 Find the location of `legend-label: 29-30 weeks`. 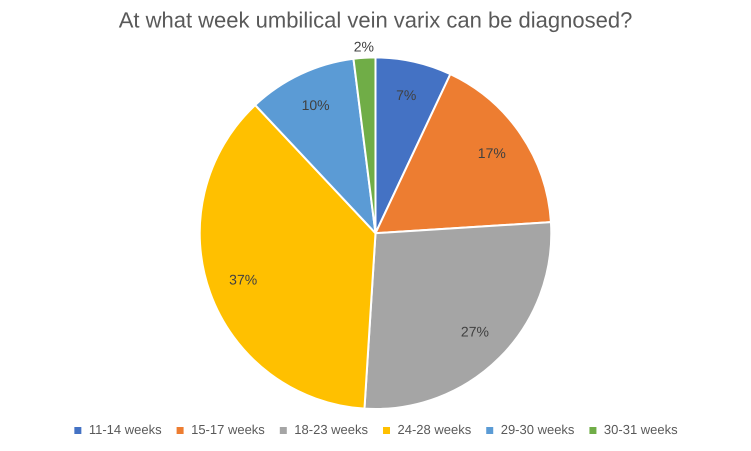

legend-label: 29-30 weeks is located at coordinates (537, 430).